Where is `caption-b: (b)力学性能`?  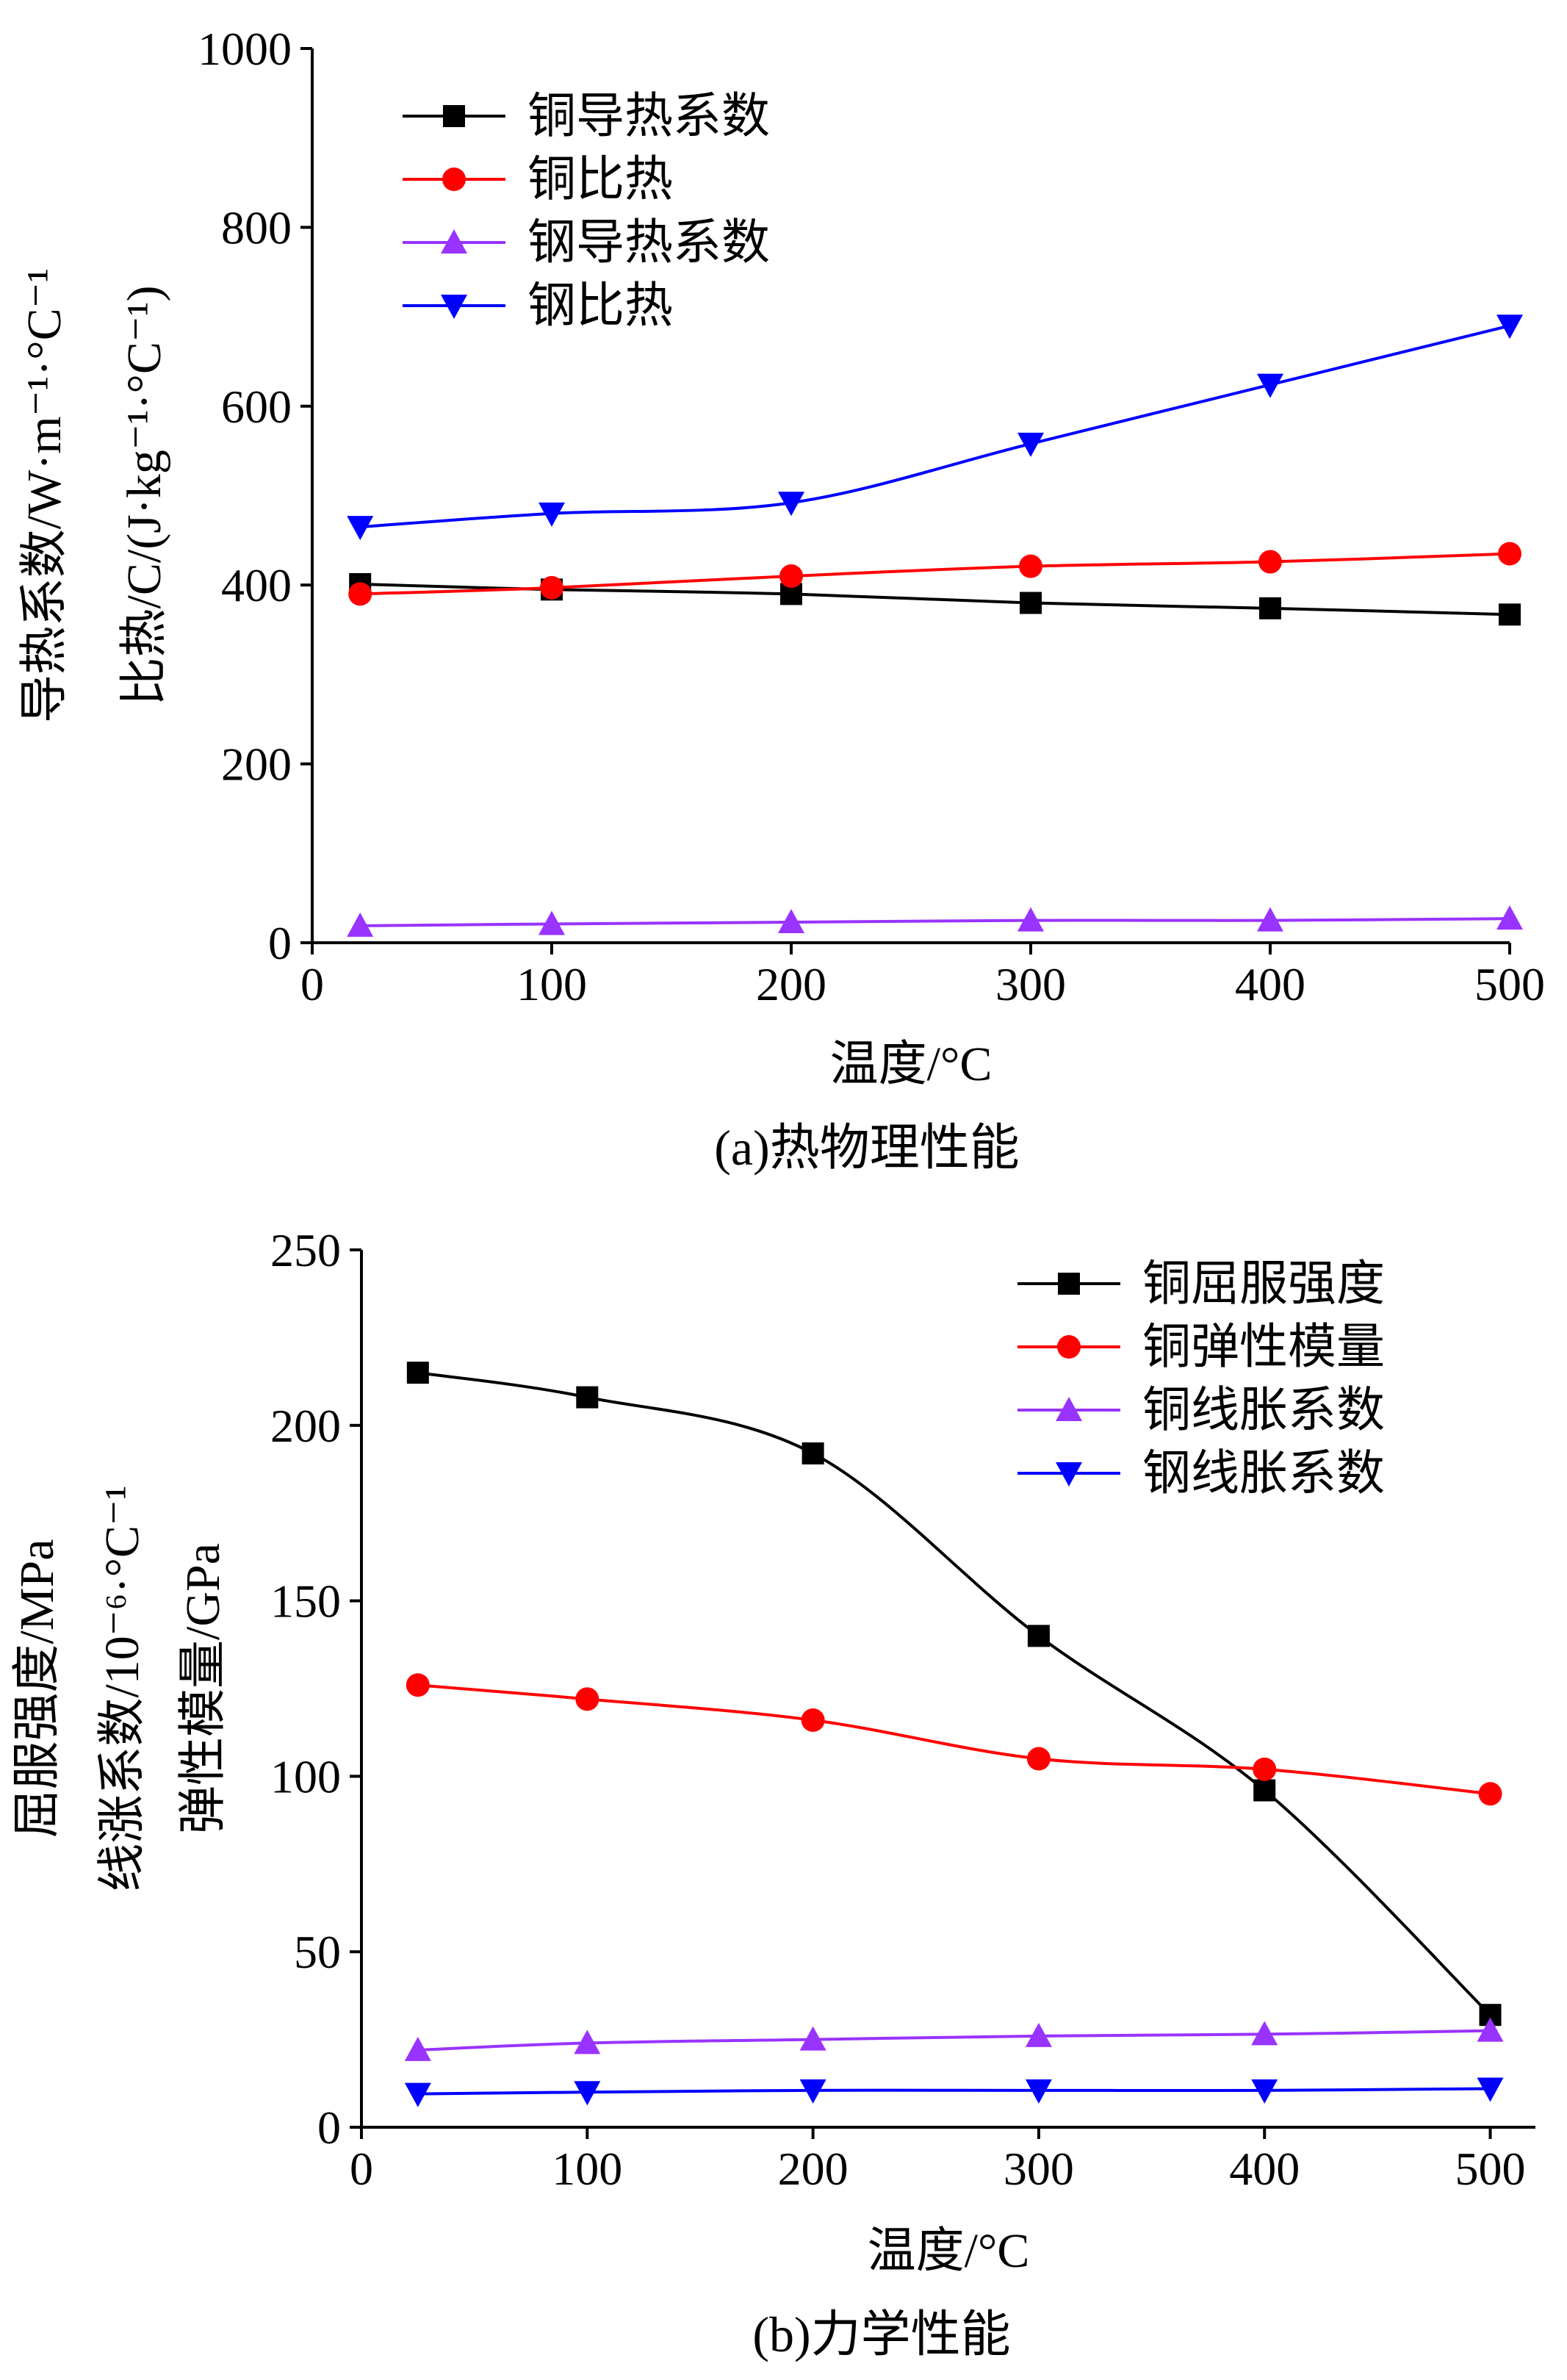
caption-b: (b)力学性能 is located at coordinates (881, 2334).